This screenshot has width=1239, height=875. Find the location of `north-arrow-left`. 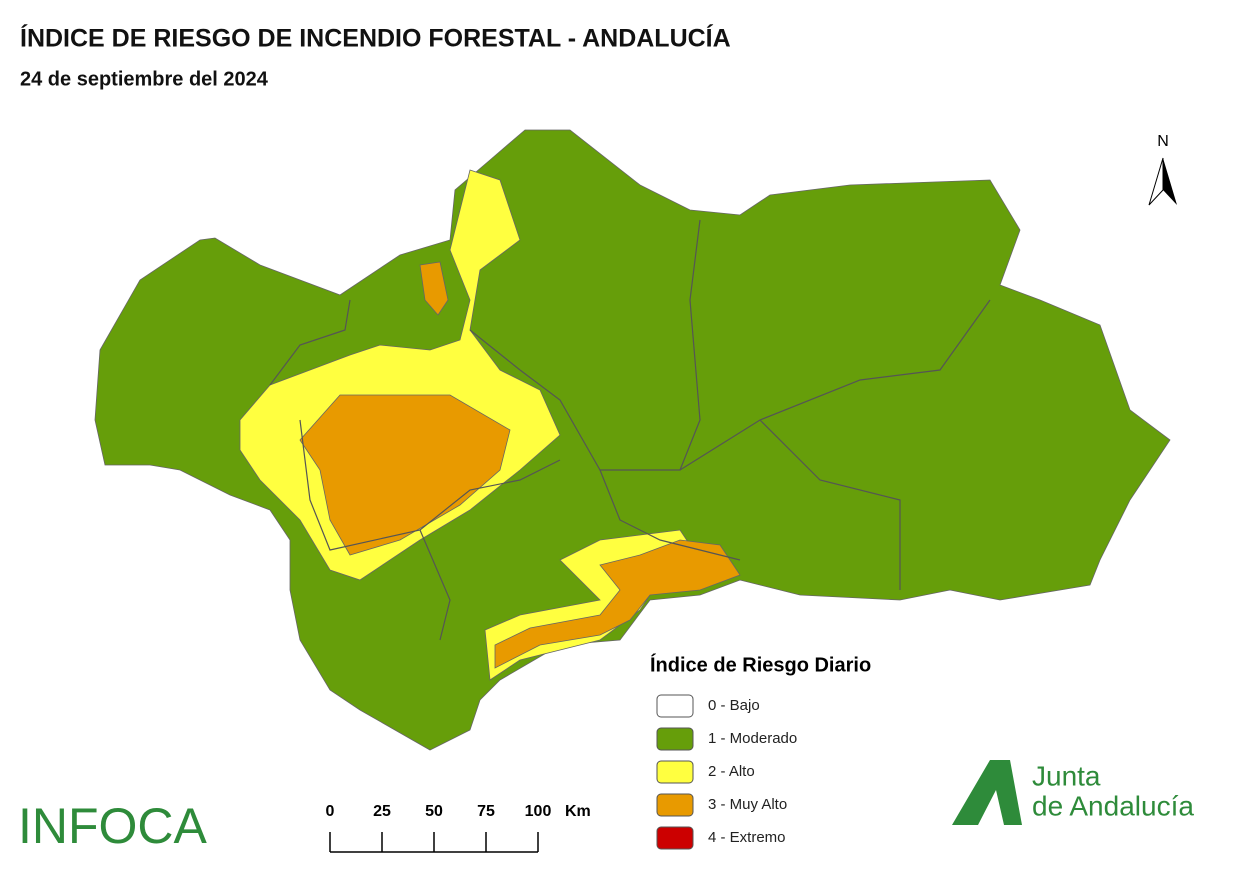

north-arrow-left is located at coordinates (1156, 181).